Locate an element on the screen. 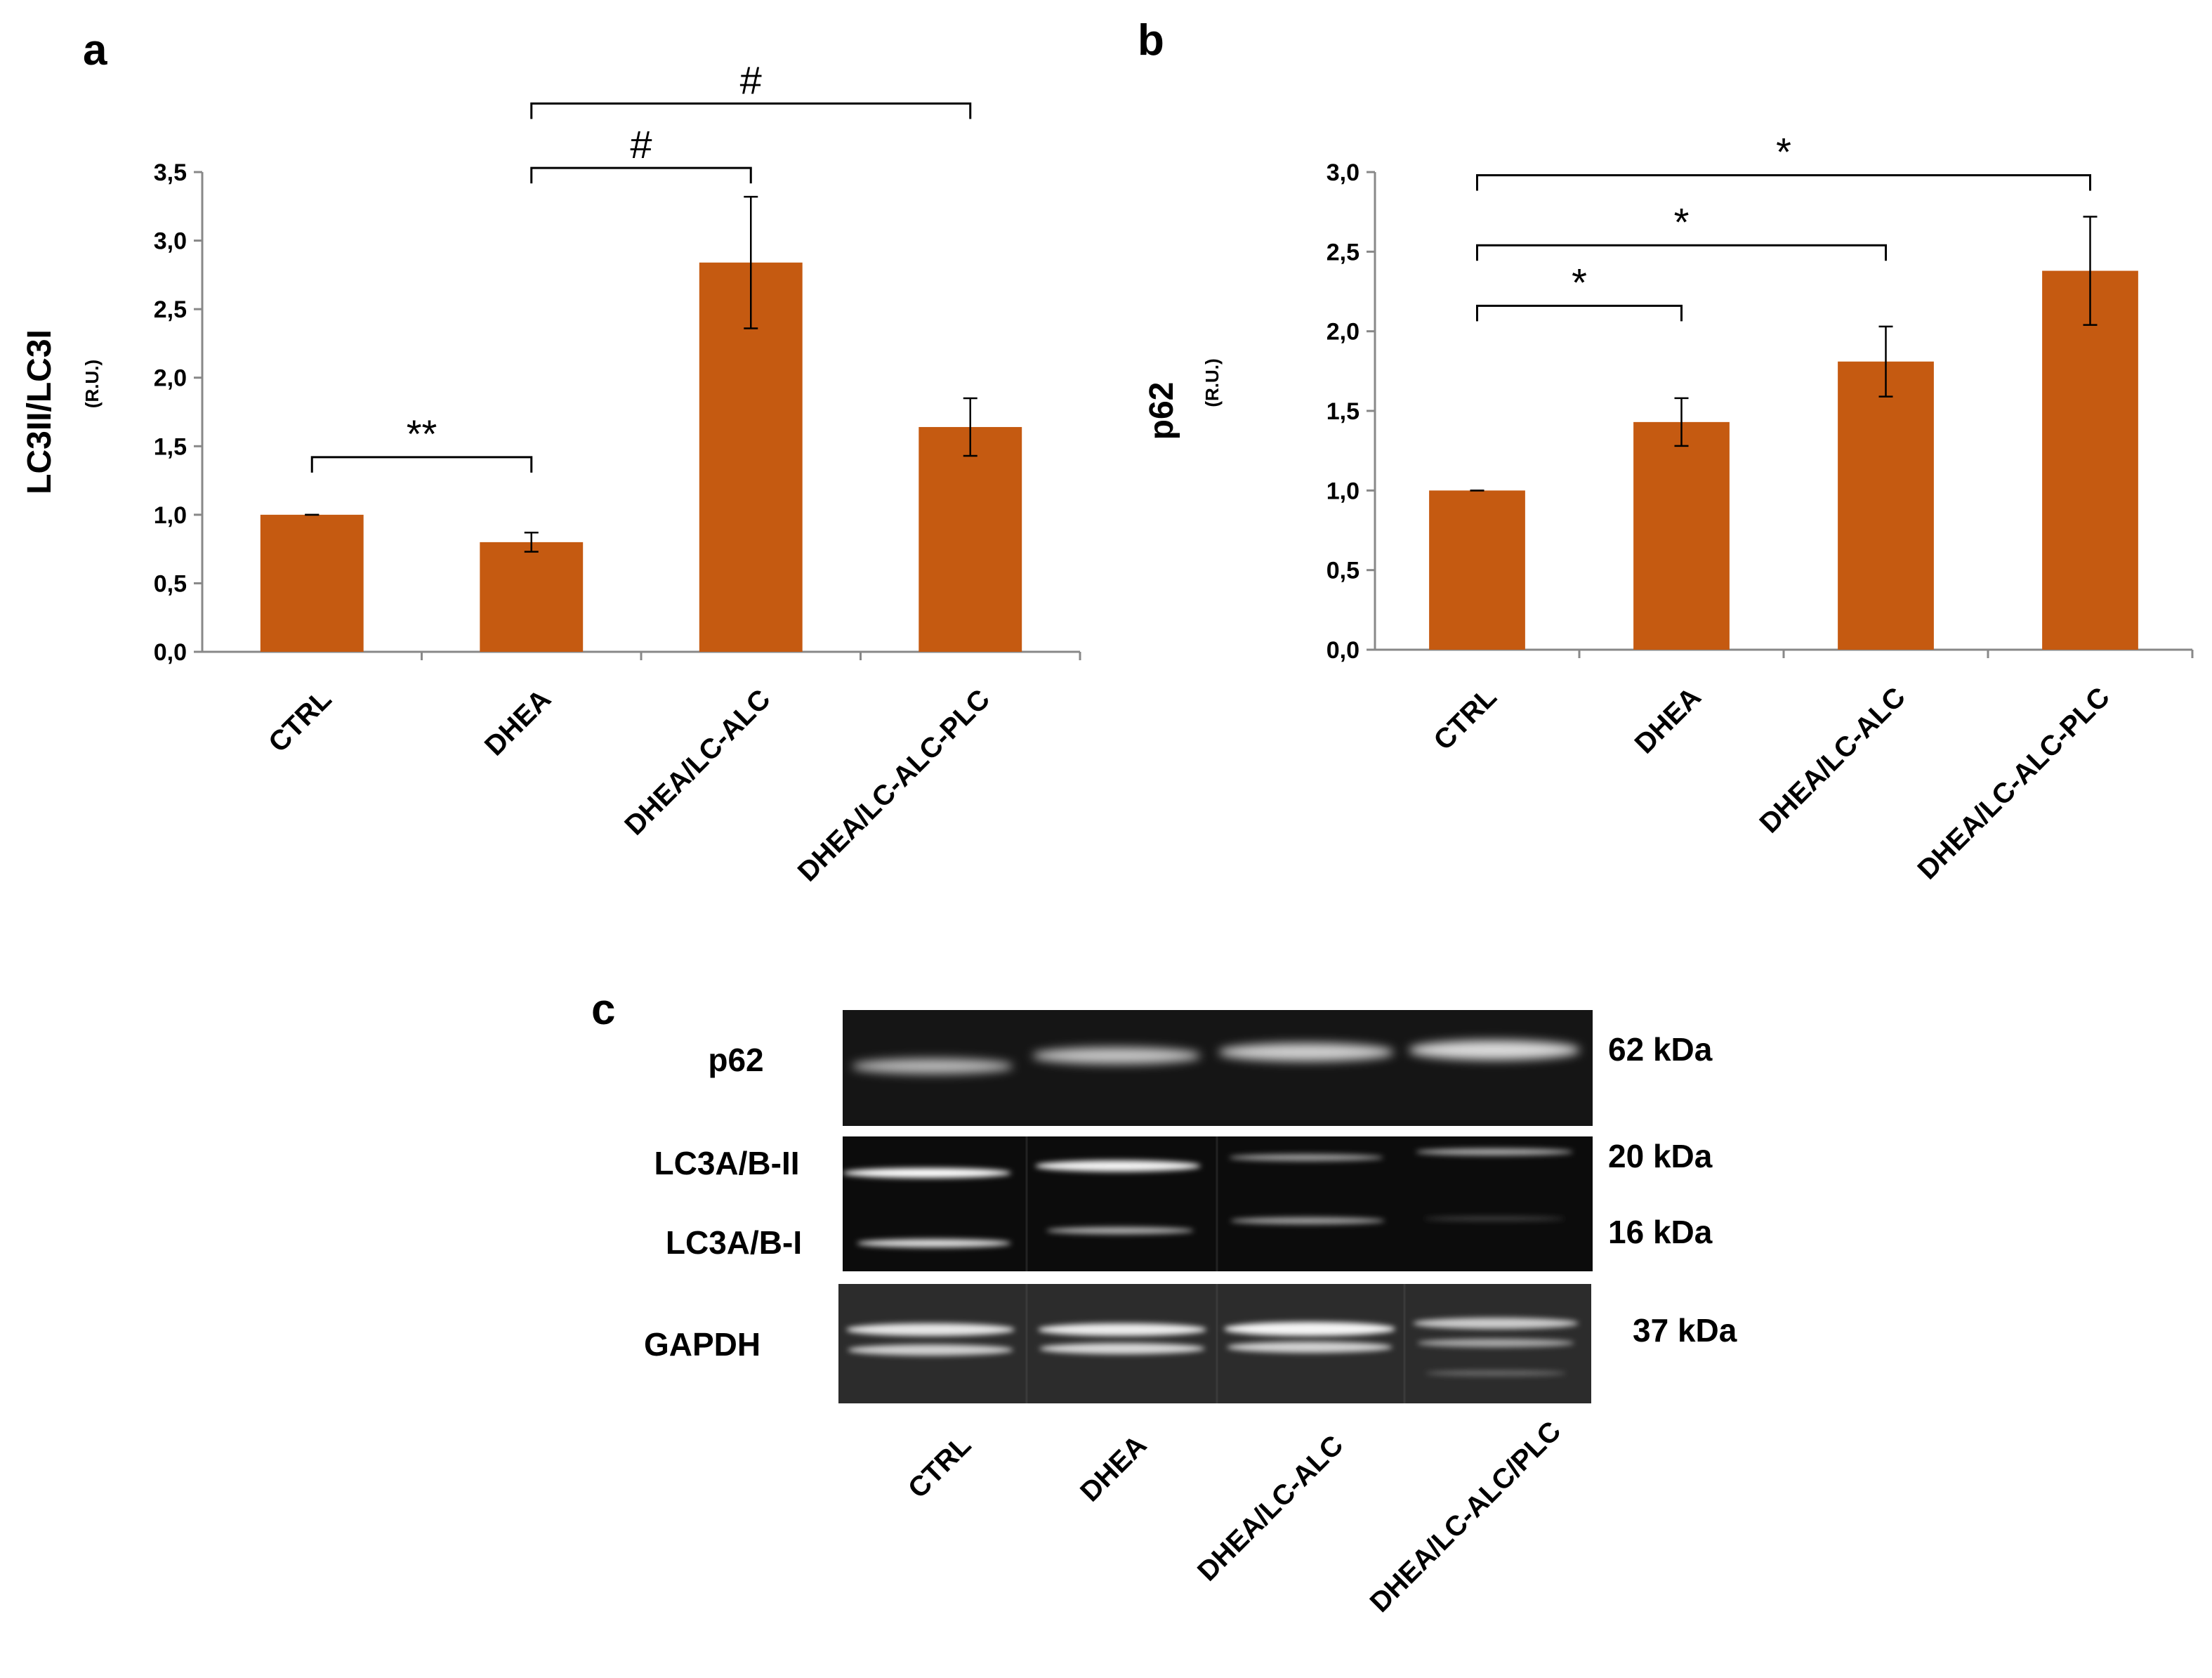 The image size is (2212, 1678). blot-row-label-p62: p62 is located at coordinates (735, 1060).